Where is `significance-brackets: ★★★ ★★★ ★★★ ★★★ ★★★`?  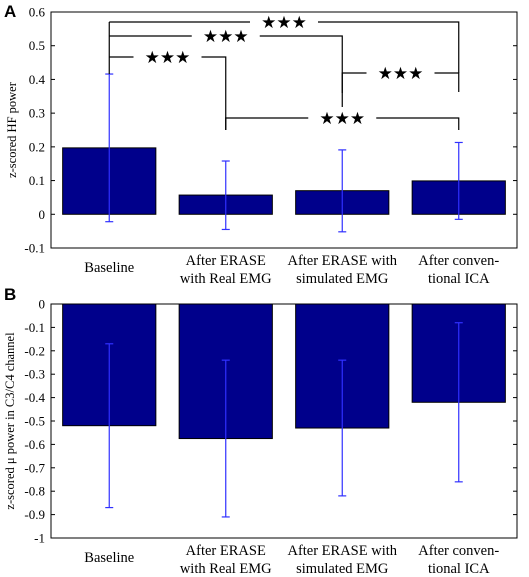 significance-brackets: ★★★ ★★★ ★★★ ★★★ ★★★ is located at coordinates (284, 71).